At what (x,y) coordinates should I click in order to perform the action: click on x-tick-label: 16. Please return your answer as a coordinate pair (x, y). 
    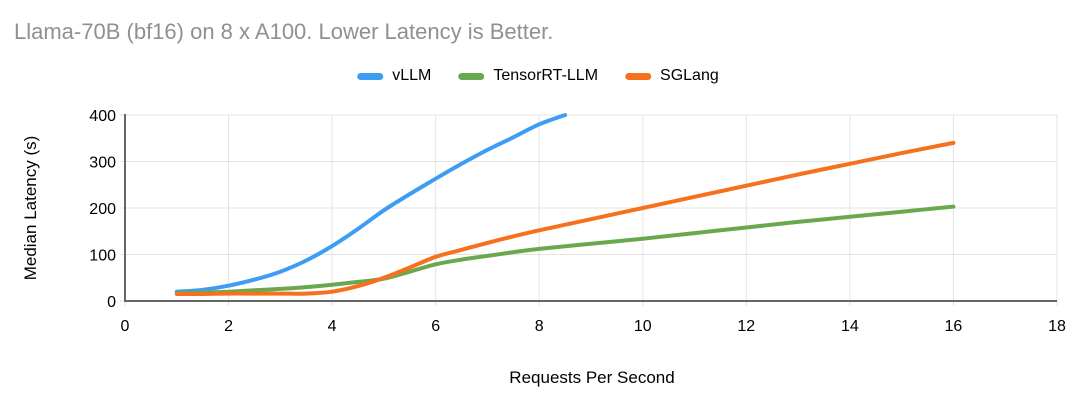
    Looking at the image, I should click on (954, 326).